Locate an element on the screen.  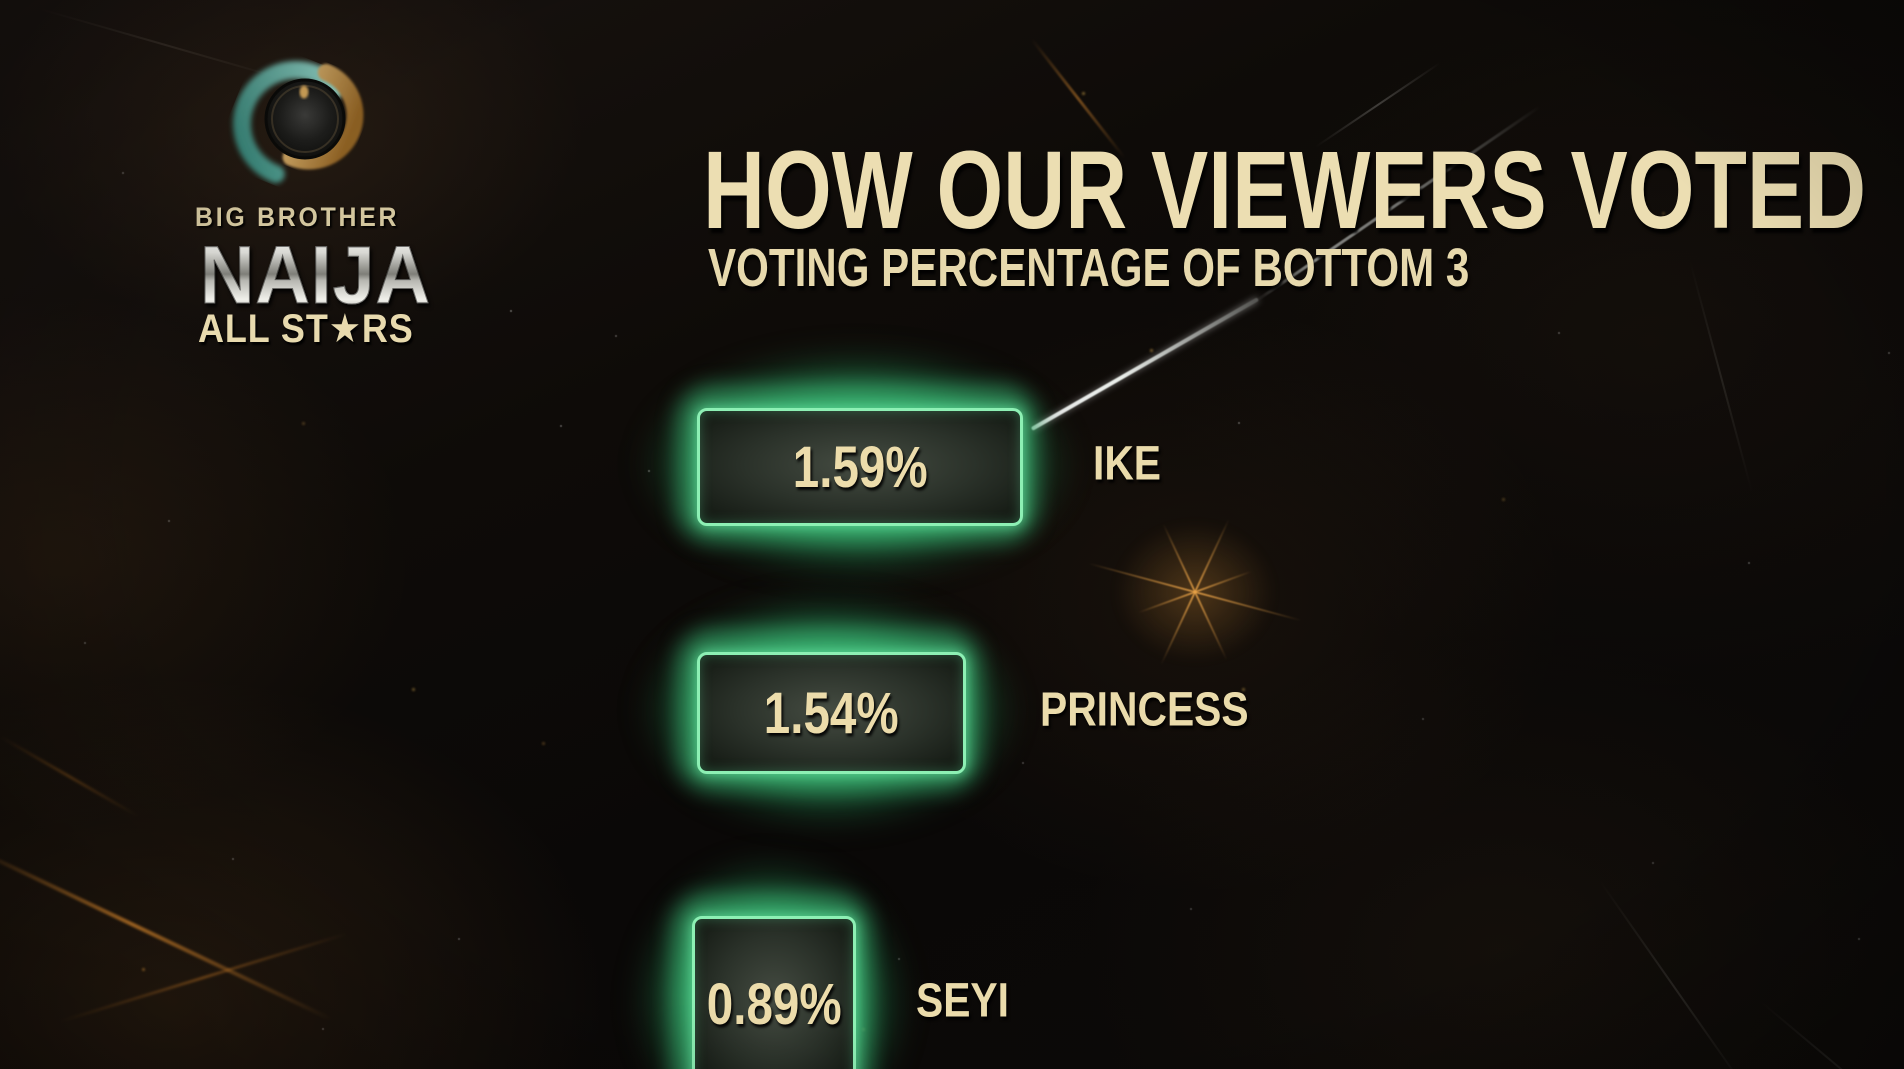
bar-princess: 1.54% is located at coordinates (831, 713).